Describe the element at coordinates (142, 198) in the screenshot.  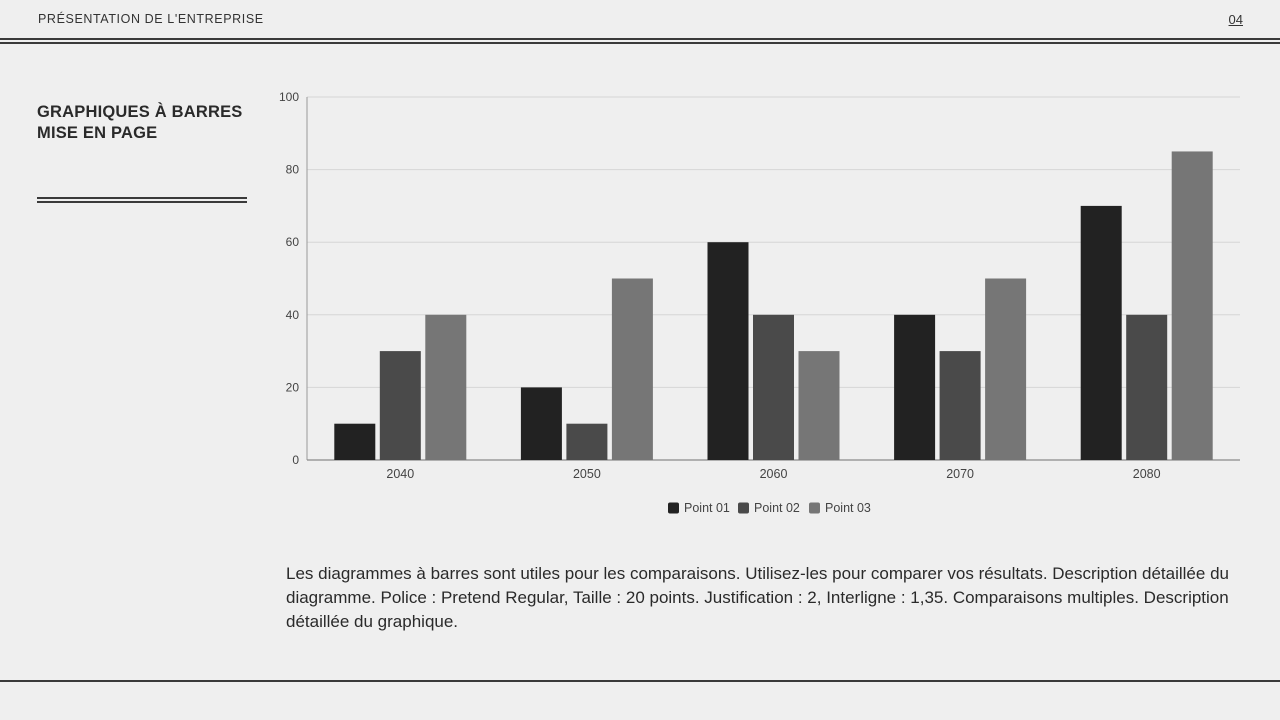
I see `sidebar-divider-top` at that location.